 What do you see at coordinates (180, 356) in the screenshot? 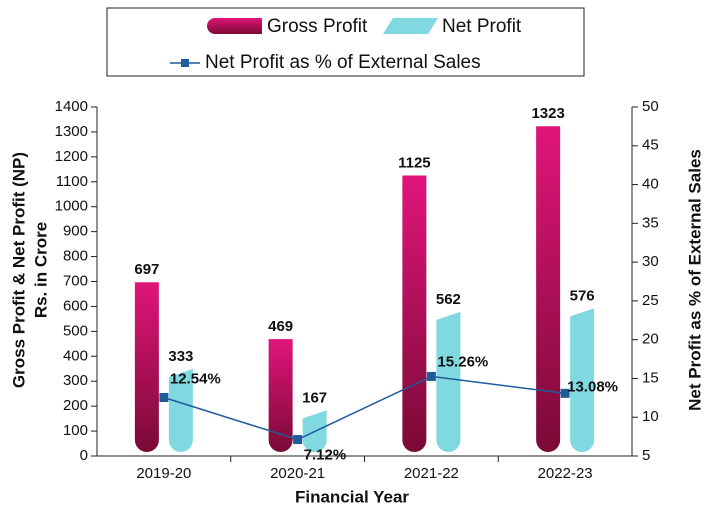
I see `data-label: 333` at bounding box center [180, 356].